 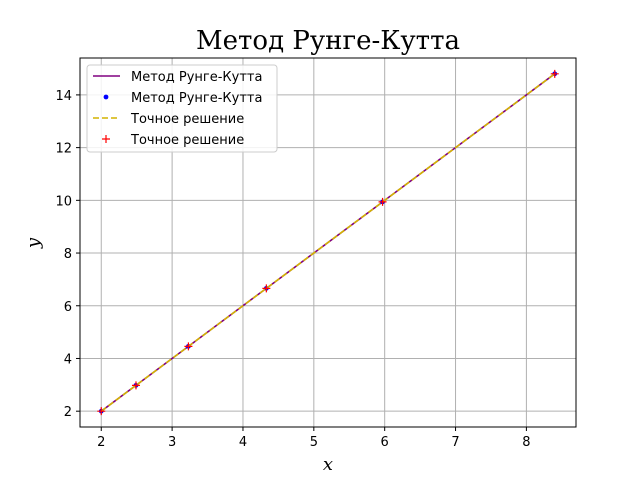 I want to click on y-tick-label: 2, so click(x=68, y=412).